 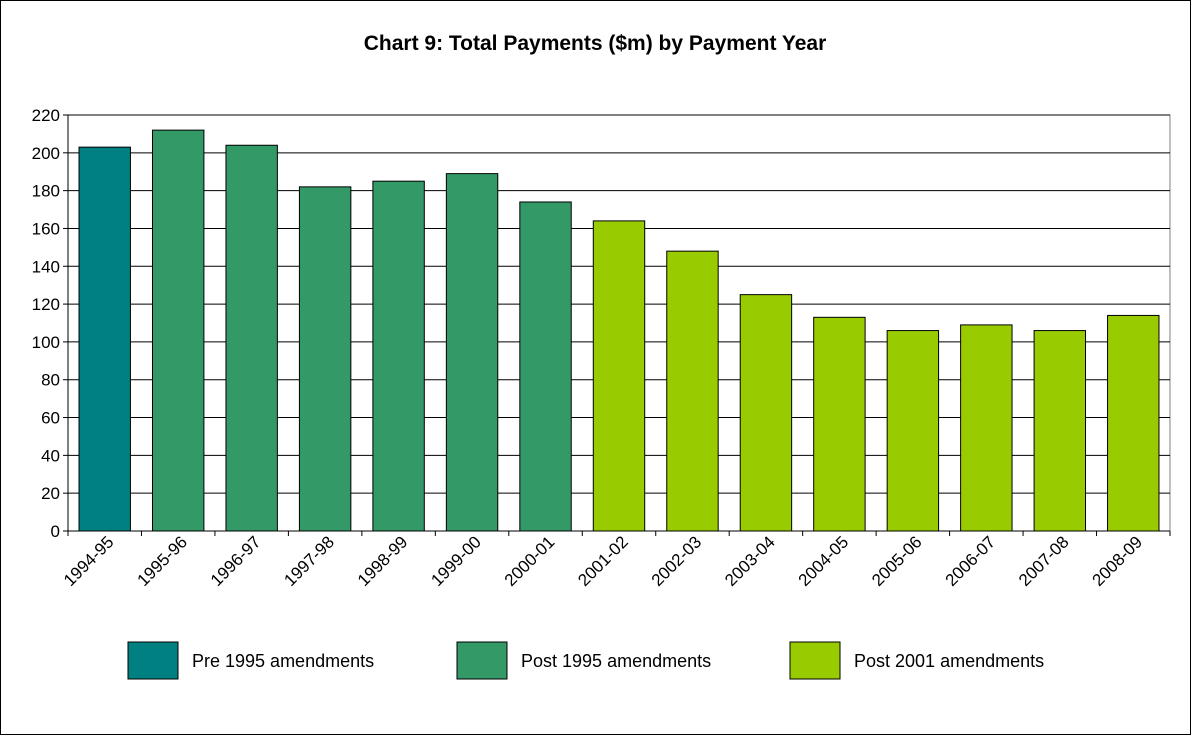 I want to click on x-tick-label: 2002-03, so click(x=677, y=561).